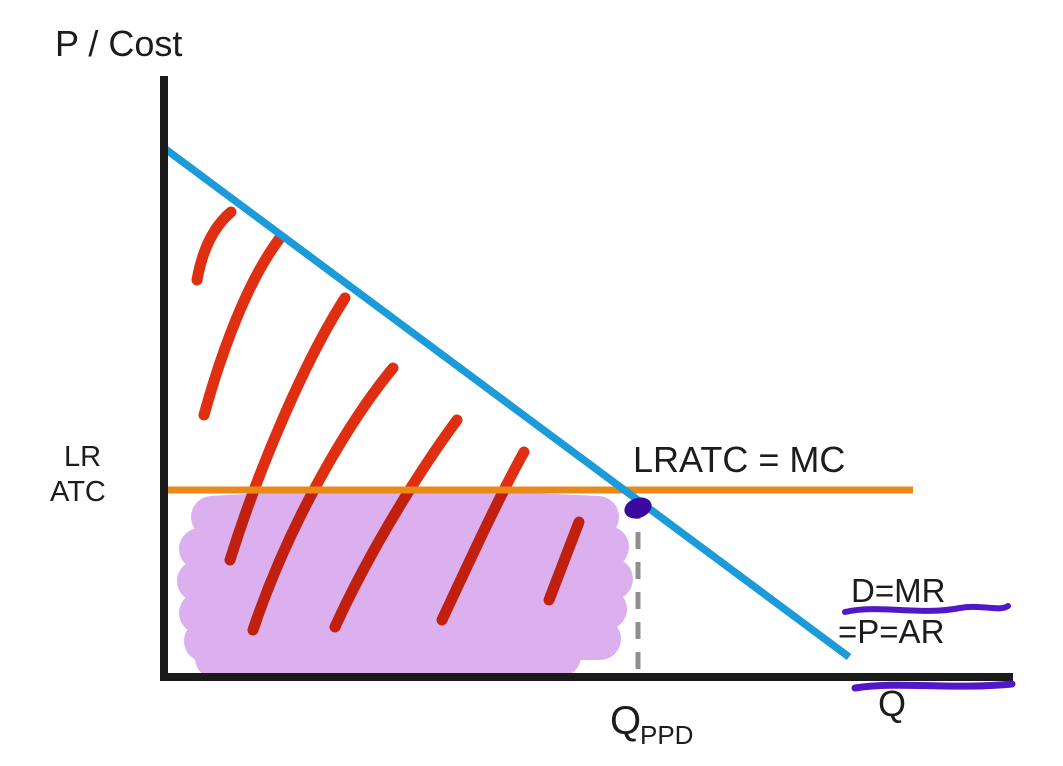 The width and height of the screenshot is (1063, 766). I want to click on underline-dmr, so click(926, 609).